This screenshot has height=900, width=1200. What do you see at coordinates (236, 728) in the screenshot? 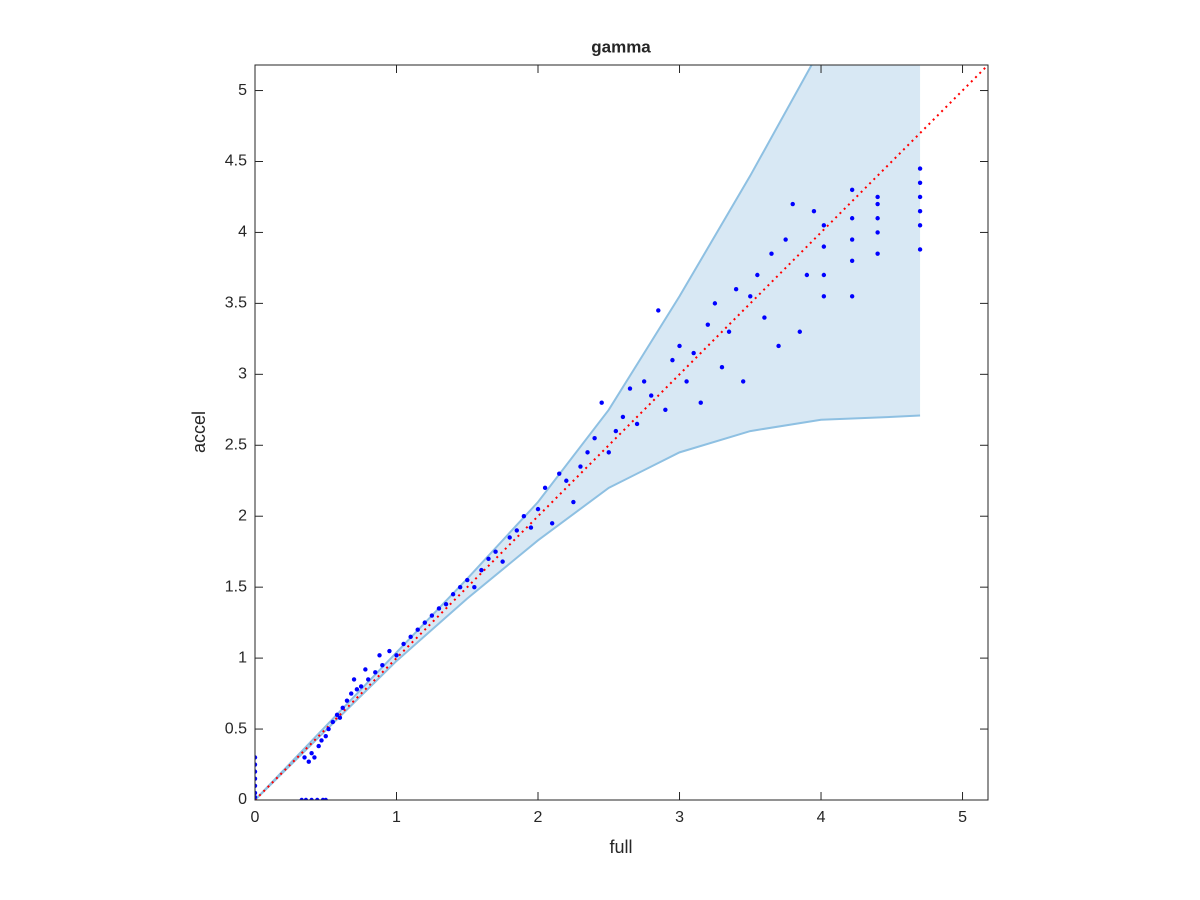
I see `y-tick-label: 0.5` at bounding box center [236, 728].